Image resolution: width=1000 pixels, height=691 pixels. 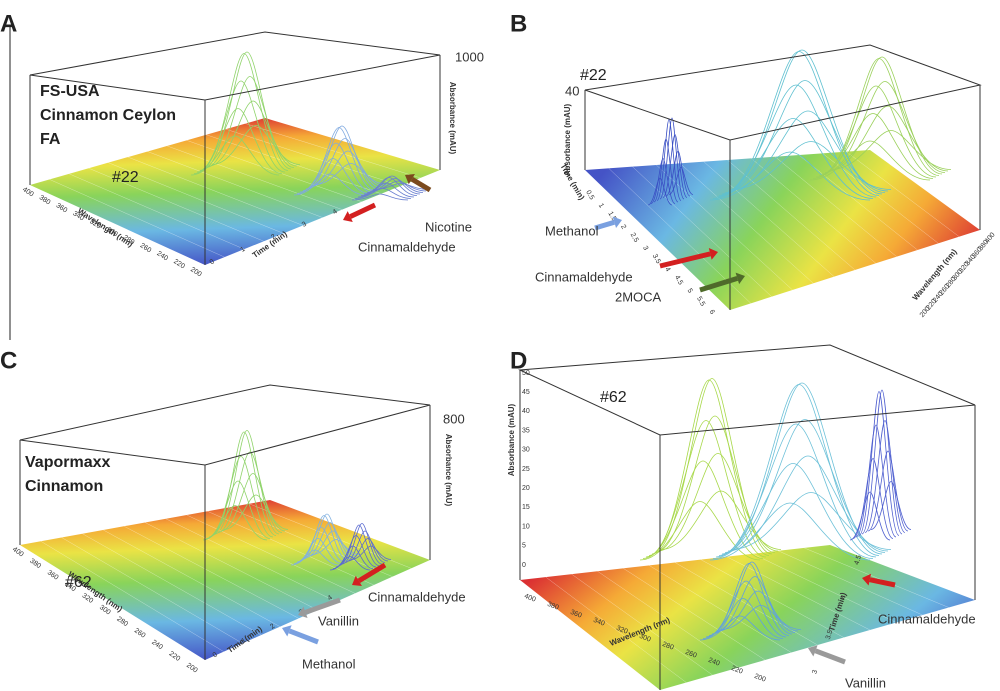 What do you see at coordinates (518, 23) in the screenshot?
I see `panel-letter: B` at bounding box center [518, 23].